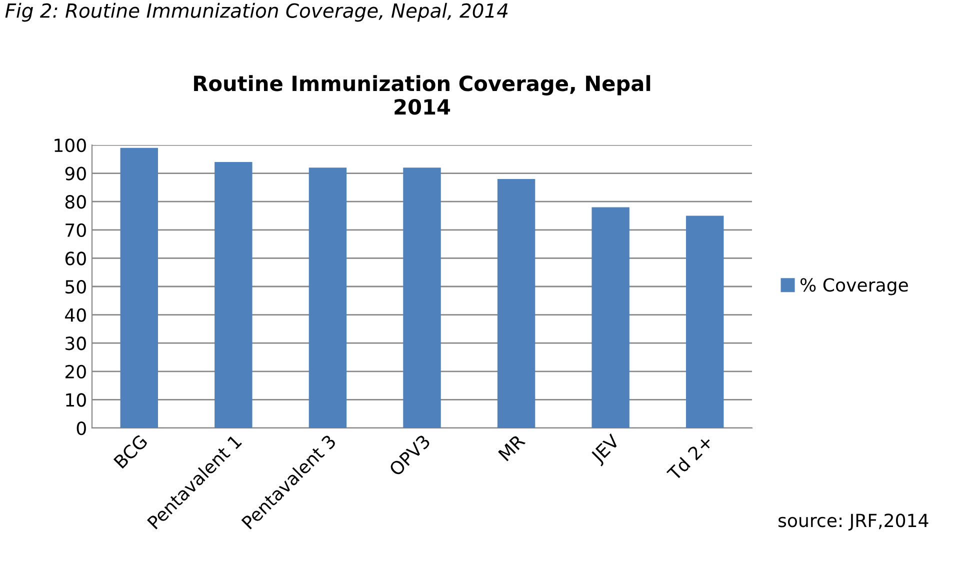 The height and width of the screenshot is (580, 958). Describe the element at coordinates (70, 145) in the screenshot. I see `y-tick-label: 100` at that location.